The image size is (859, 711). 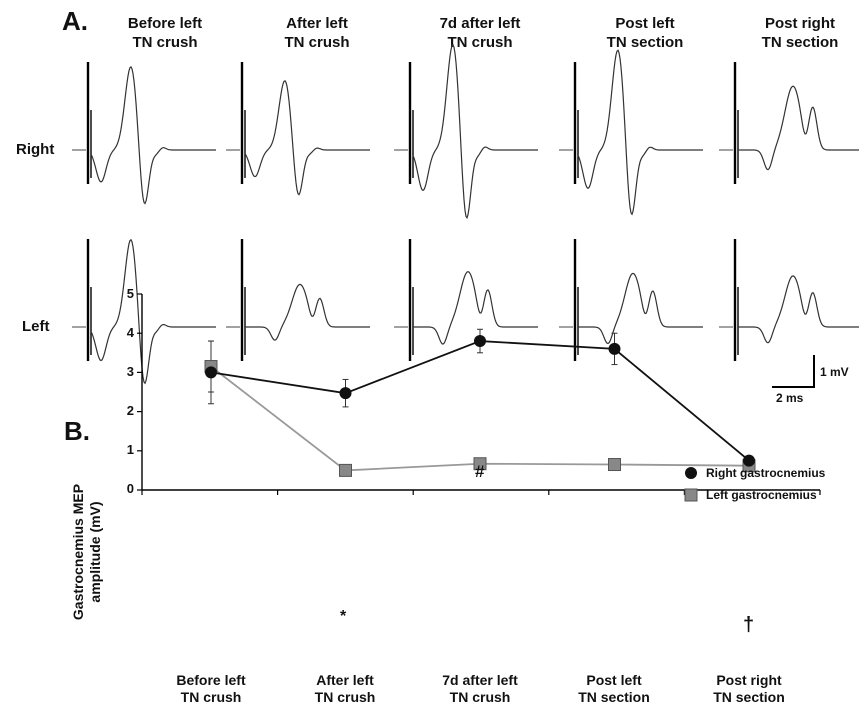 What do you see at coordinates (749, 688) in the screenshot?
I see `x-tick-label: Post right TN section` at bounding box center [749, 688].